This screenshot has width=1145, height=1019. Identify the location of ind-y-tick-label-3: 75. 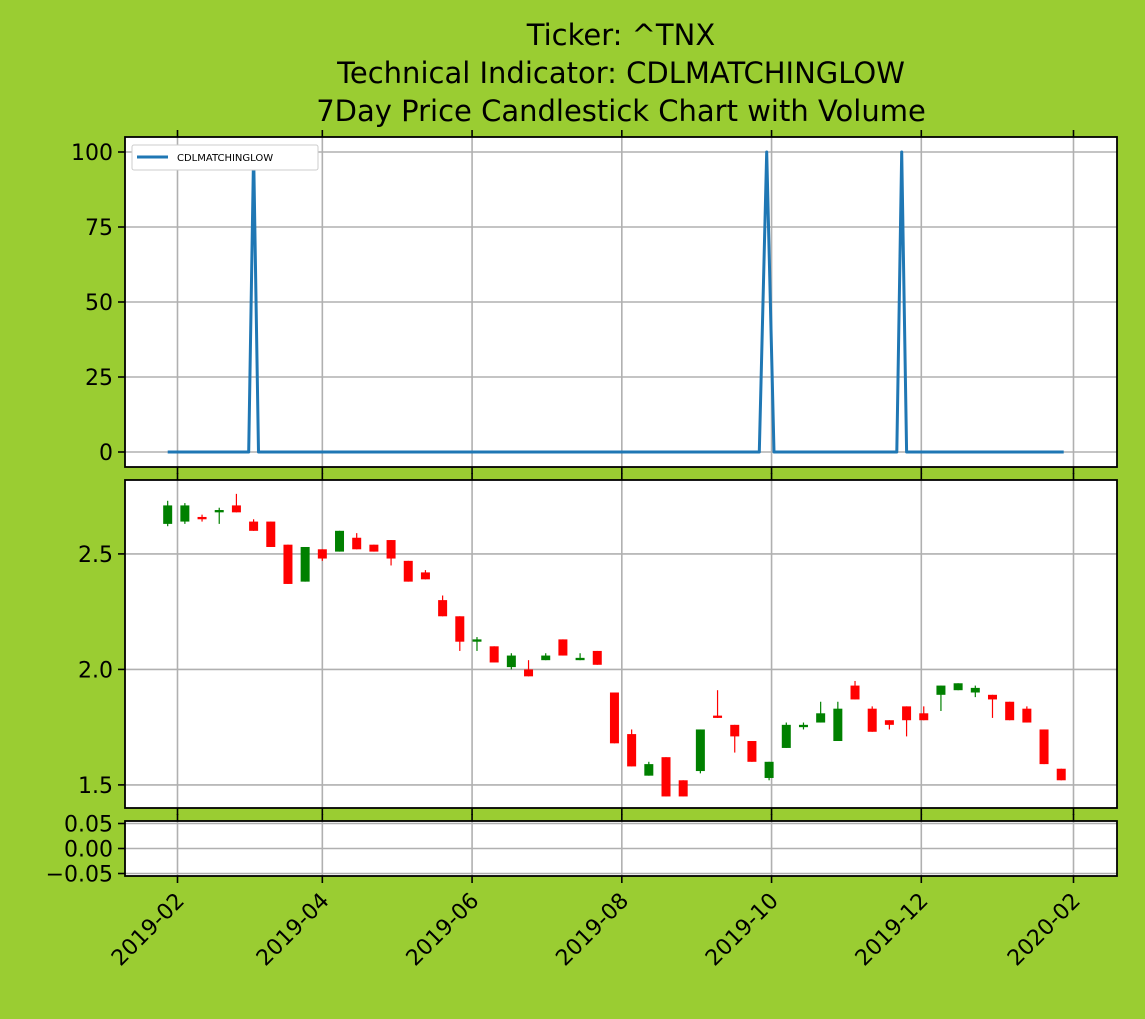
(99, 228).